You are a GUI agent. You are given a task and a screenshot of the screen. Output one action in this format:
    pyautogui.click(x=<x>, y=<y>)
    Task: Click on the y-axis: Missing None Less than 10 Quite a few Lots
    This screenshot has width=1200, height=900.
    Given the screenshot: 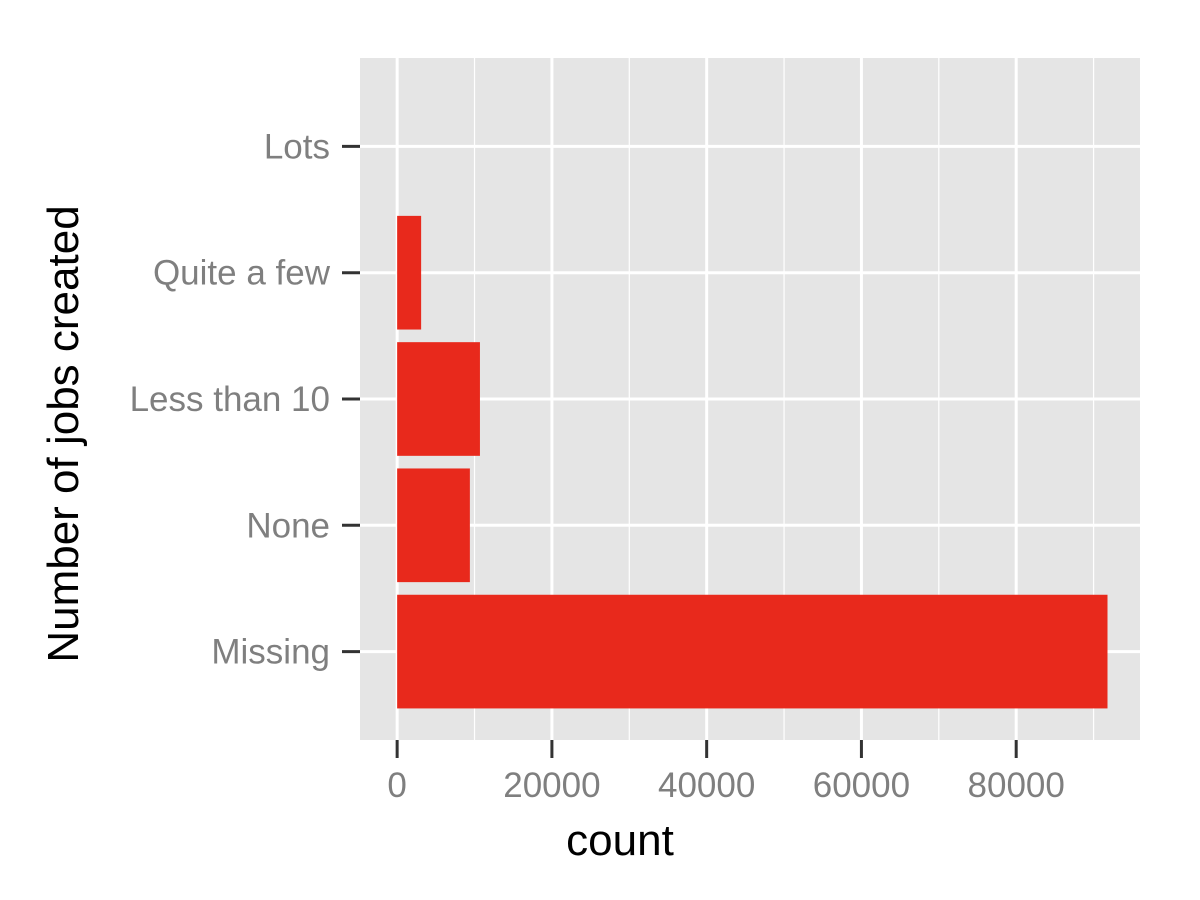 What is the action you would take?
    pyautogui.click(x=245, y=399)
    